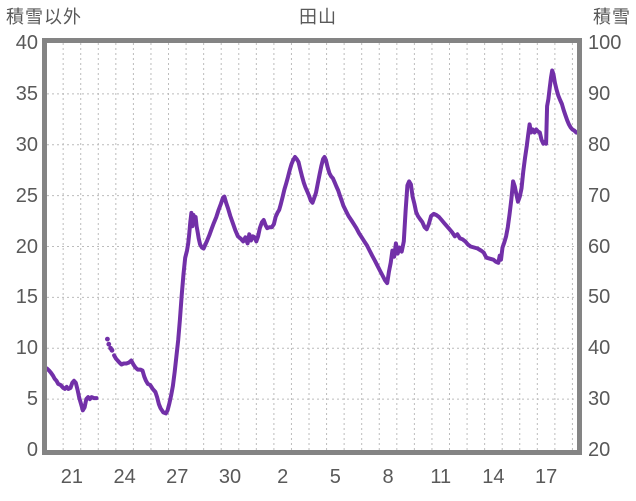 The image size is (636, 501). Describe the element at coordinates (26, 297) in the screenshot. I see `left-axis-tick-label: 15` at that location.